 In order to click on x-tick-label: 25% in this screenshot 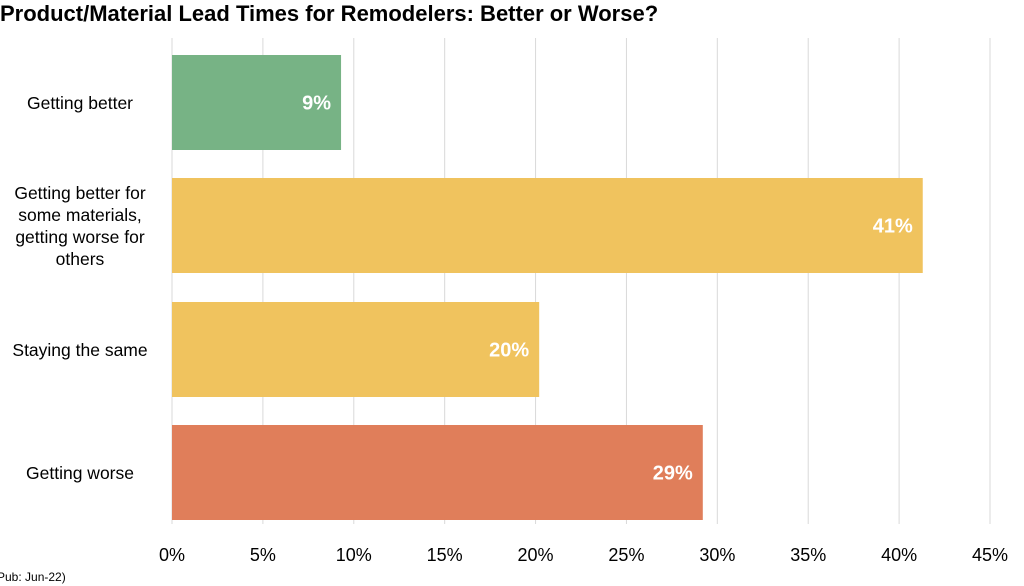, I will do `click(626, 555)`.